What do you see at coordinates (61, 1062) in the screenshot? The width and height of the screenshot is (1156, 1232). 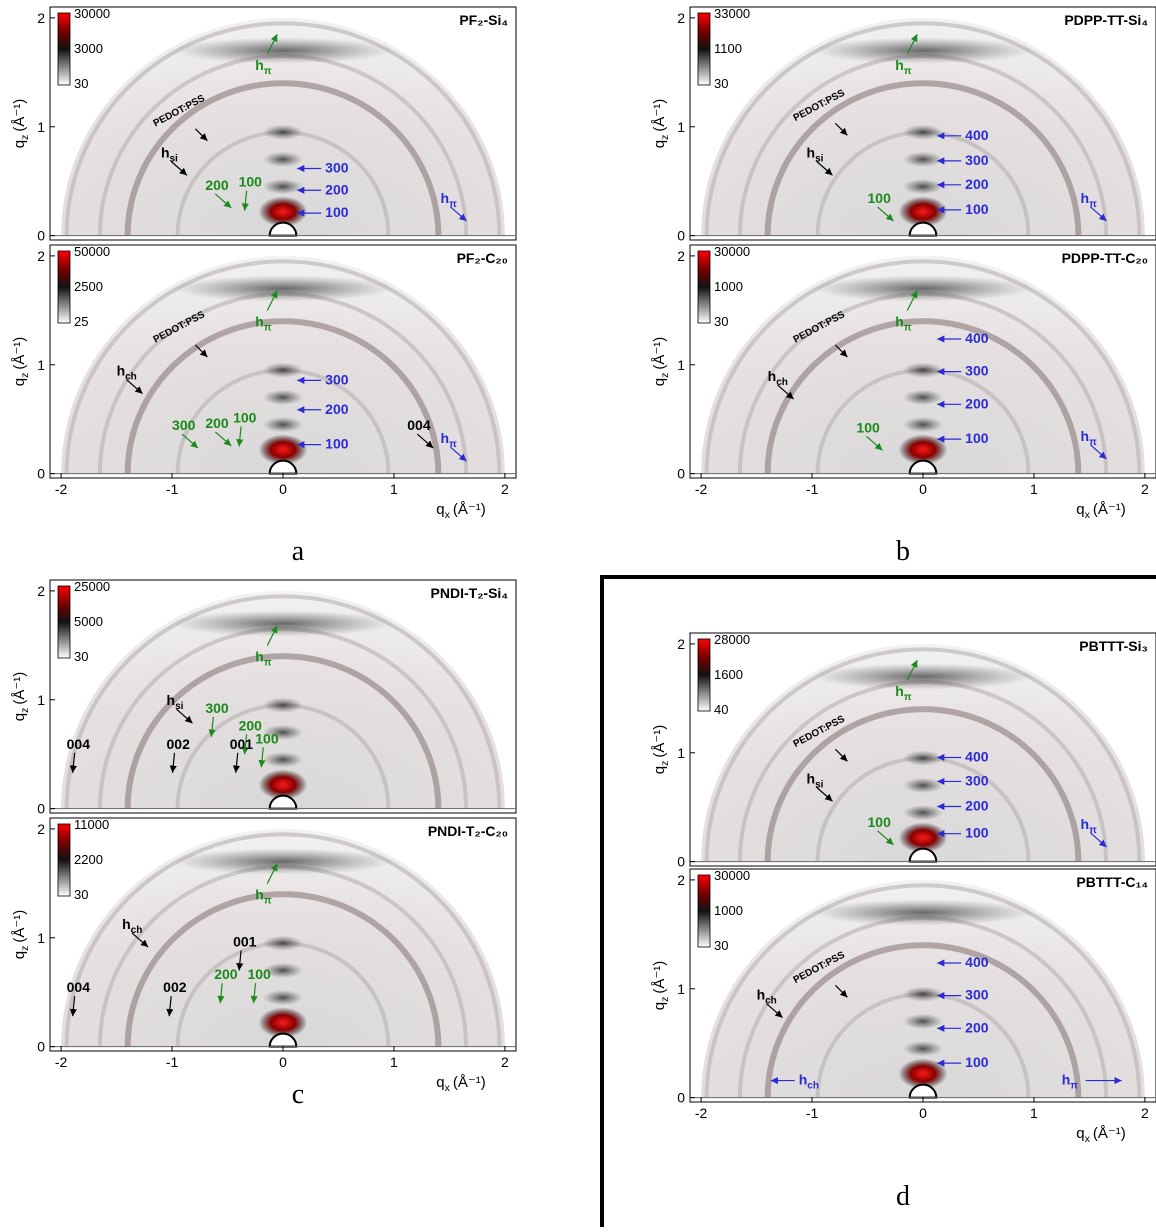 I see `x-tick-label: -2` at bounding box center [61, 1062].